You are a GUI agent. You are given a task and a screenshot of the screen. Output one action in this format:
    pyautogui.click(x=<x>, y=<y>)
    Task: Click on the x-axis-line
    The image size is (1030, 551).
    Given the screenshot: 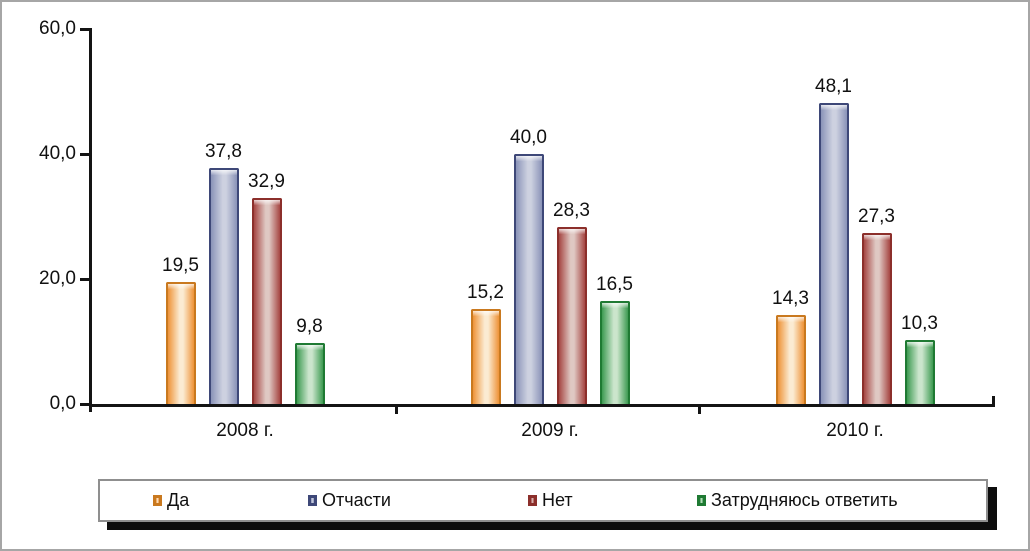 What is the action you would take?
    pyautogui.click(x=542, y=405)
    